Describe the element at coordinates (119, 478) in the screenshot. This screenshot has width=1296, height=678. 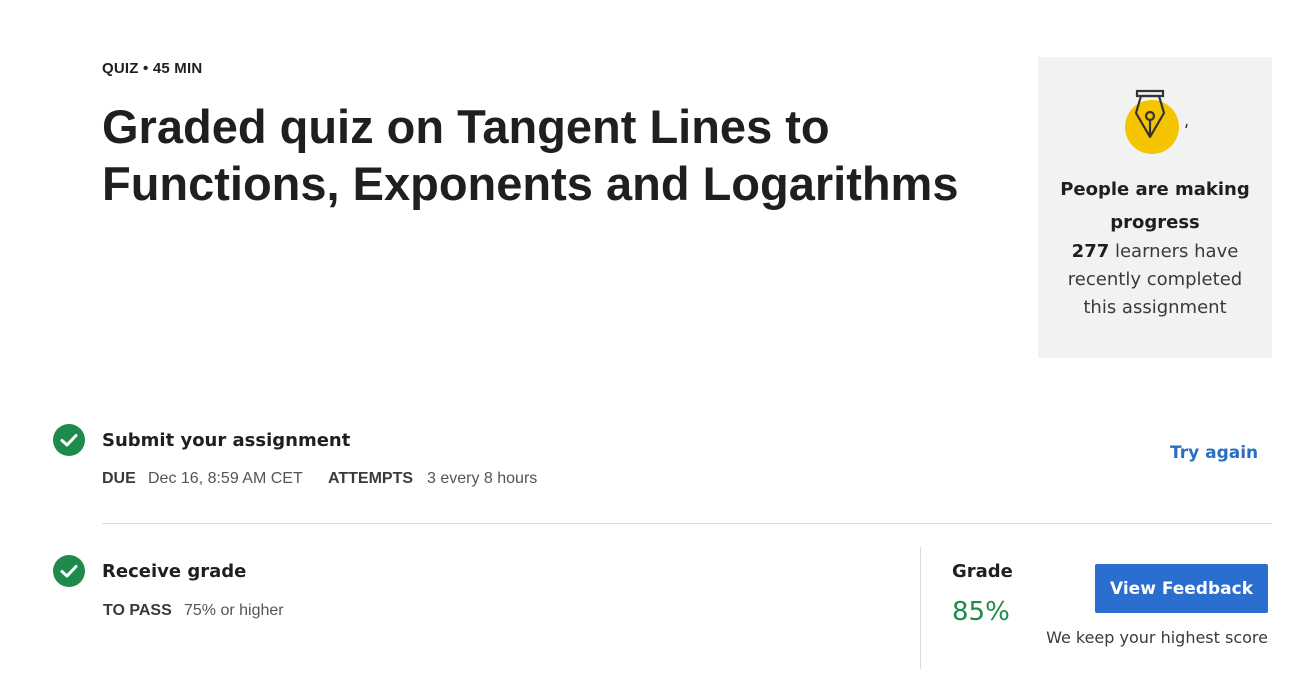
I see `due-label: DUE` at that location.